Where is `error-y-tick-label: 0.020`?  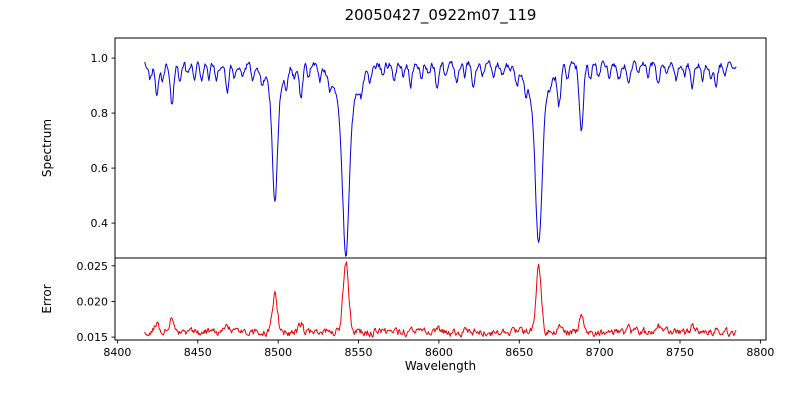
error-y-tick-label: 0.020 is located at coordinates (93, 302).